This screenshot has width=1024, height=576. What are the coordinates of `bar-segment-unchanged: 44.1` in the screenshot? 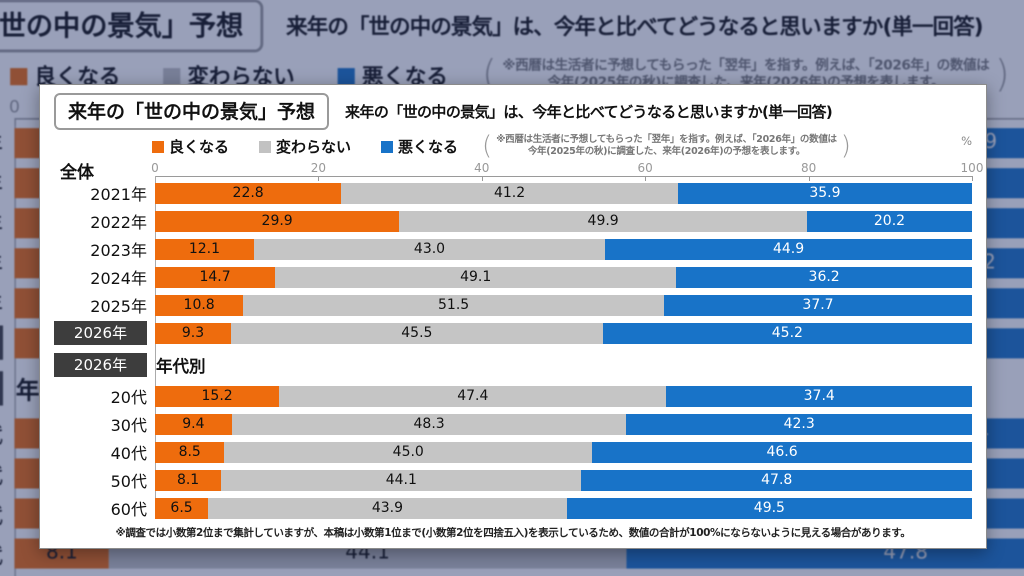 It's located at (401, 480).